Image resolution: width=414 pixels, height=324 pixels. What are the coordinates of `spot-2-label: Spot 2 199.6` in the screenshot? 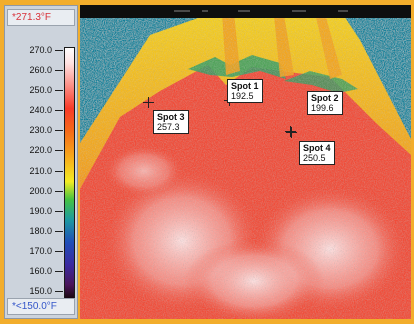 It's located at (325, 103).